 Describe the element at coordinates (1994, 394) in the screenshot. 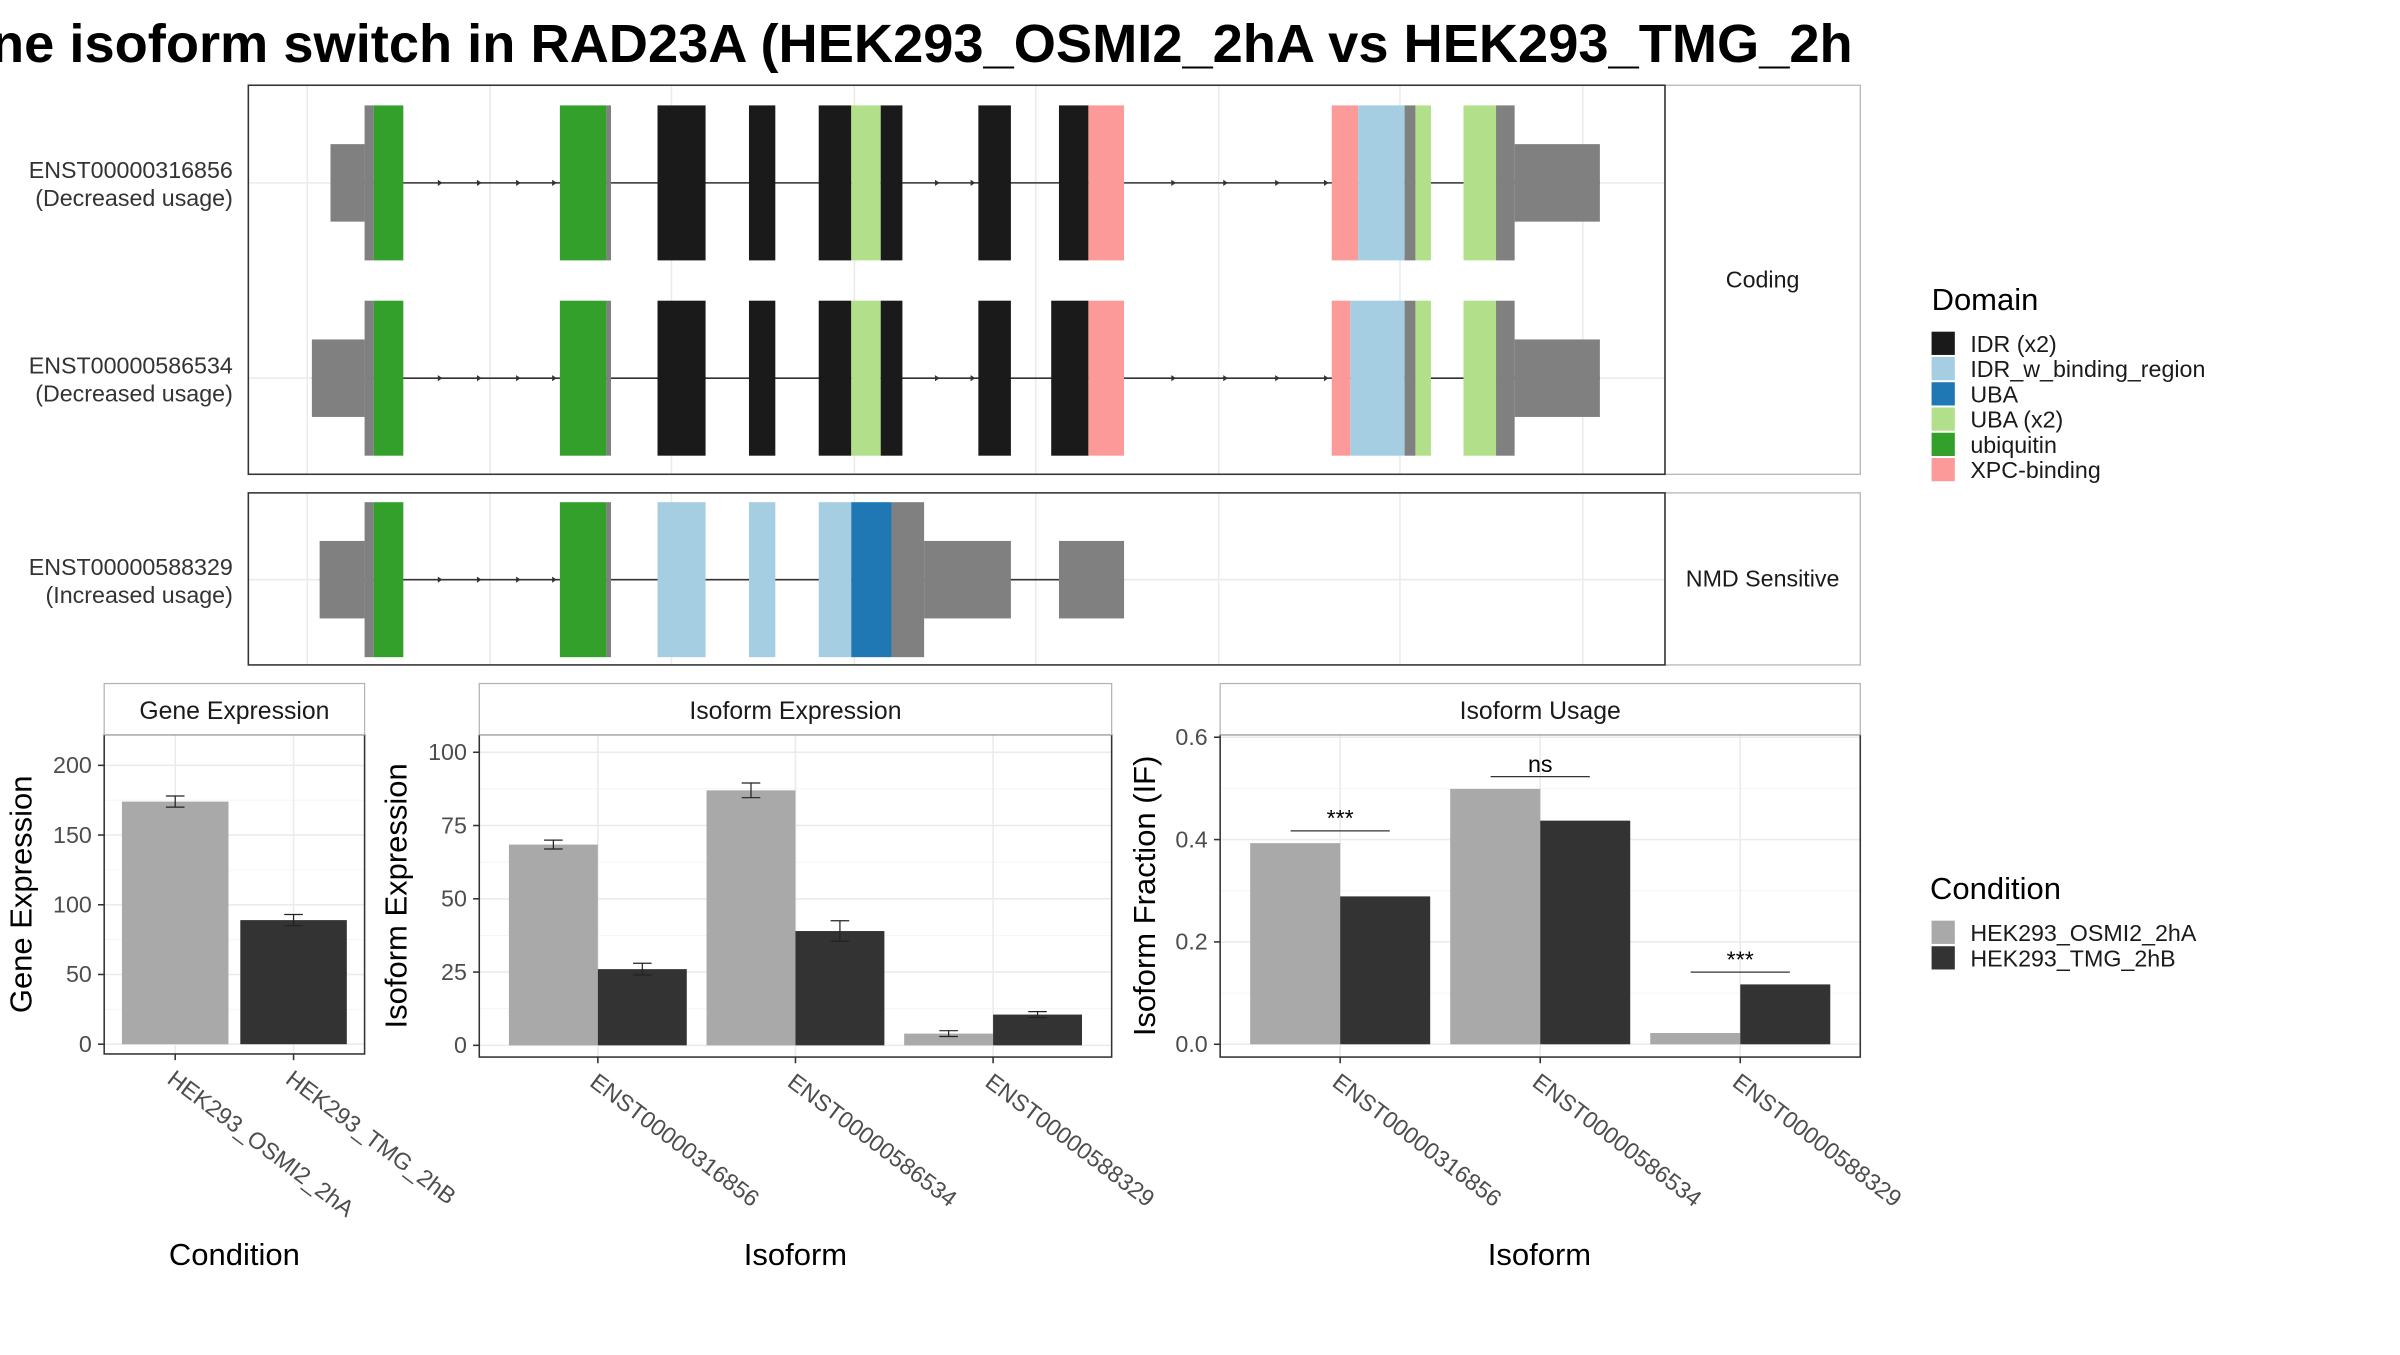

I see `domain-legend-label: UBA` at that location.